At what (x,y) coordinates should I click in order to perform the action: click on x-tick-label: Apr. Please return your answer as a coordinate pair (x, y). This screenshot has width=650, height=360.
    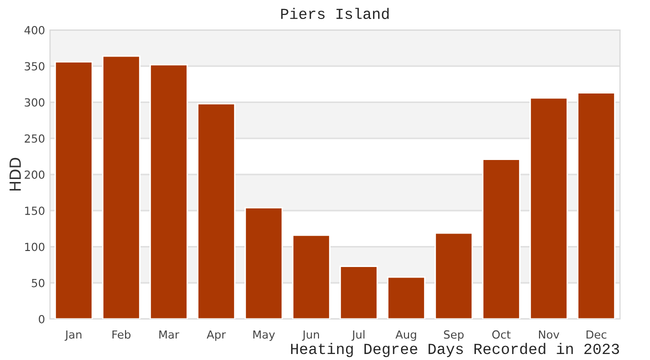
    Looking at the image, I should click on (216, 335).